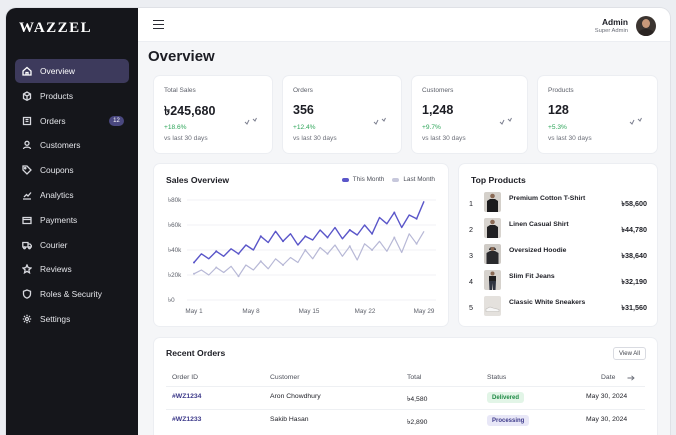 The image size is (676, 435). What do you see at coordinates (27, 319) in the screenshot?
I see `gear-icon` at bounding box center [27, 319].